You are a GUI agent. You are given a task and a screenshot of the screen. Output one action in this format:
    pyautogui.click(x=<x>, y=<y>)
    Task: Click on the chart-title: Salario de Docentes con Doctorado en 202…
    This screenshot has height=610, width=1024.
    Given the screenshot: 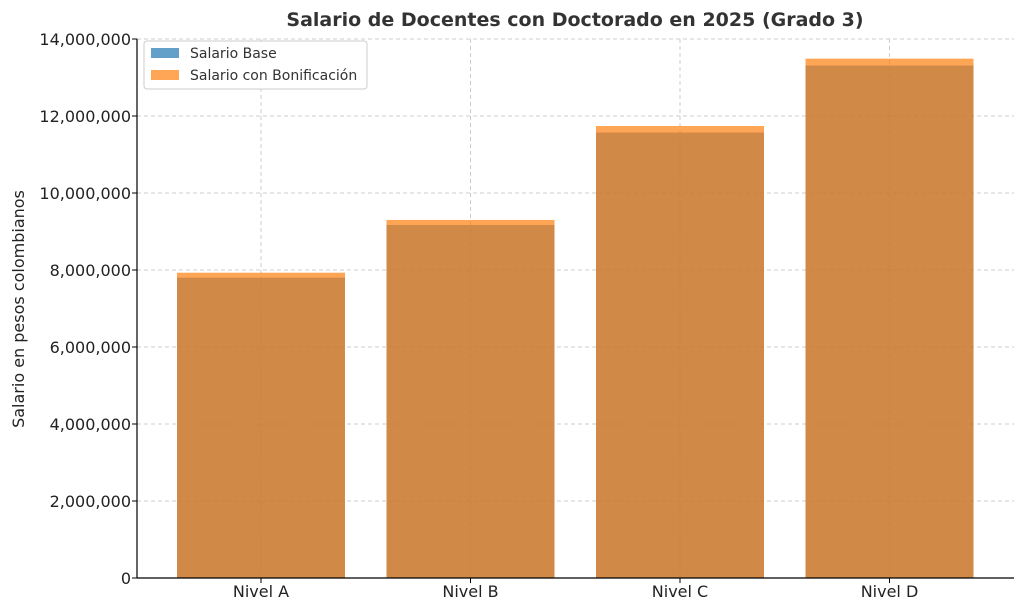 What is the action you would take?
    pyautogui.click(x=574, y=20)
    